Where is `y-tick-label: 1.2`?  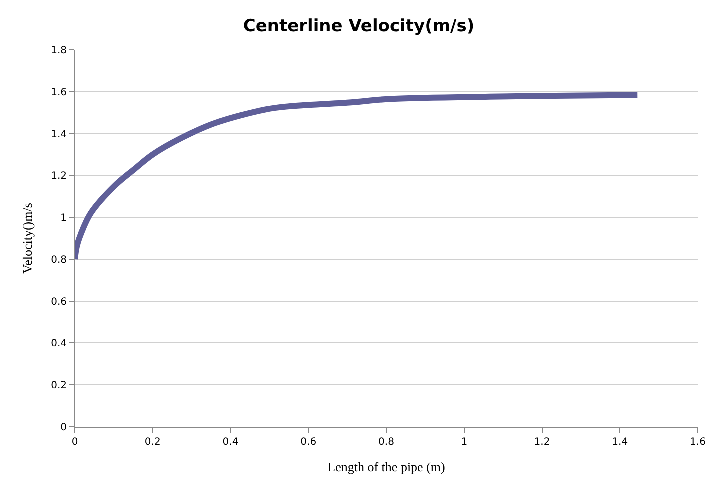
y-tick-label: 1.2 is located at coordinates (59, 176).